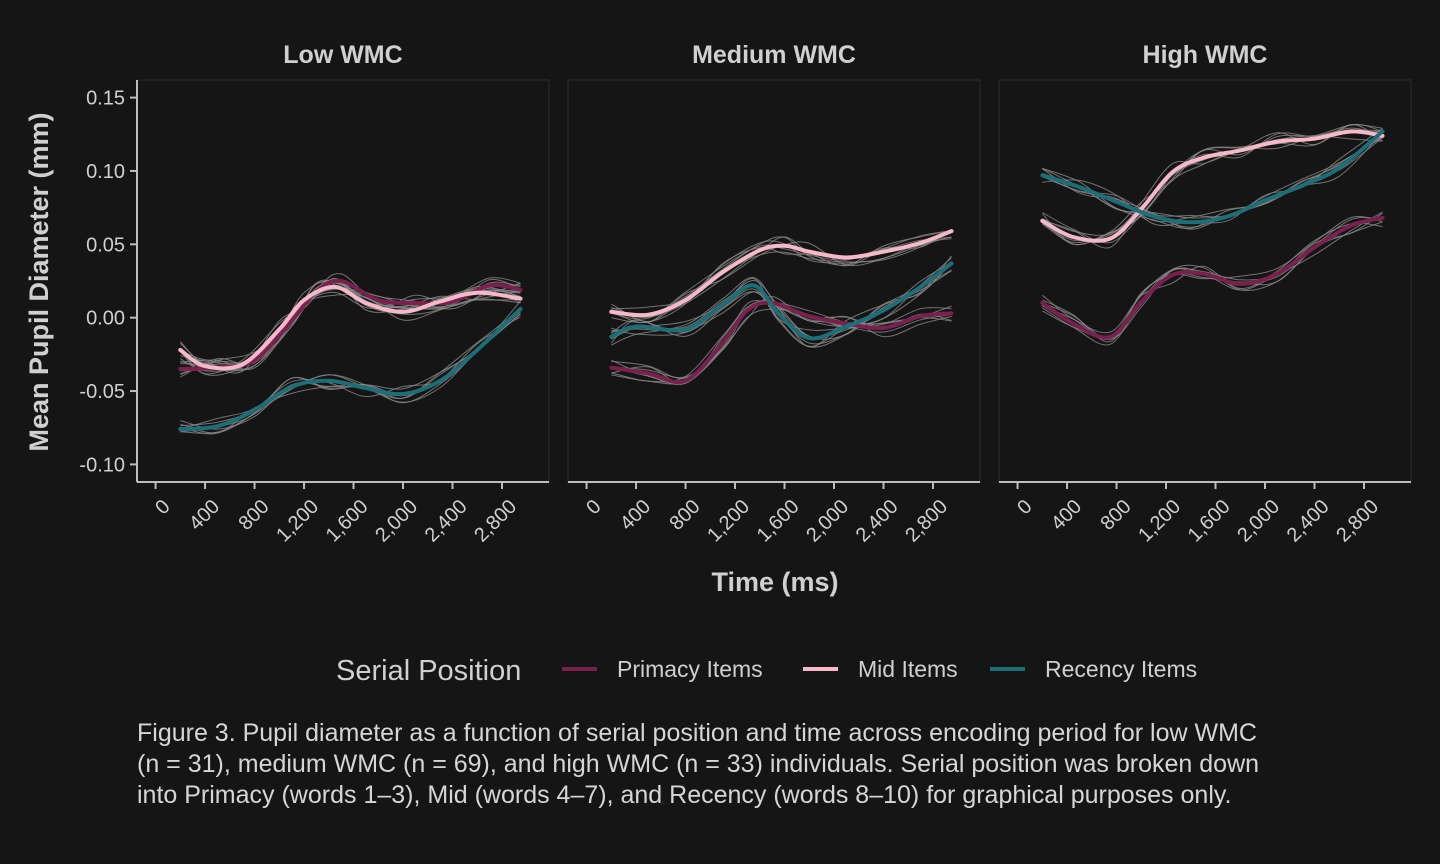  I want to click on facet-title: Low WMC, so click(342, 55).